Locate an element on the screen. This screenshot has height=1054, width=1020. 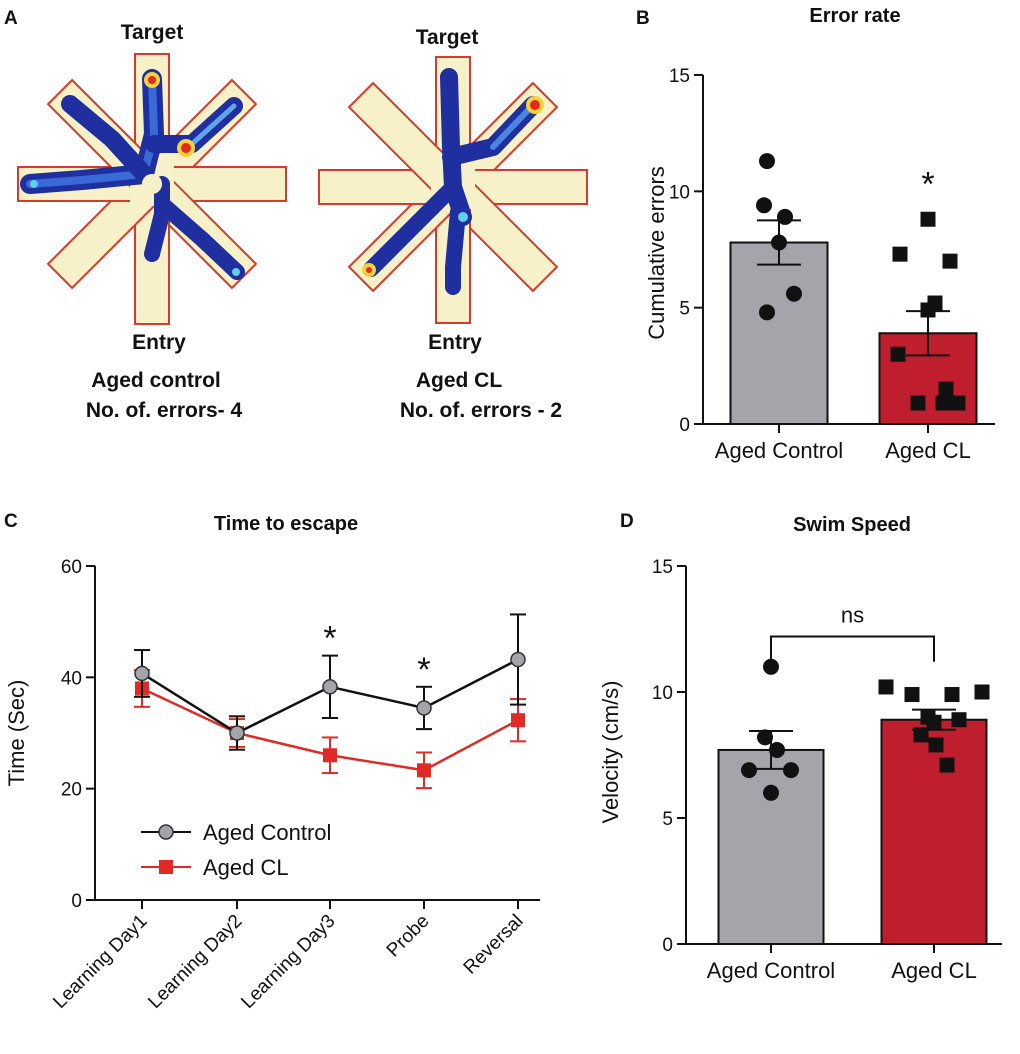
legend-marker-aged-control is located at coordinates (166, 832).